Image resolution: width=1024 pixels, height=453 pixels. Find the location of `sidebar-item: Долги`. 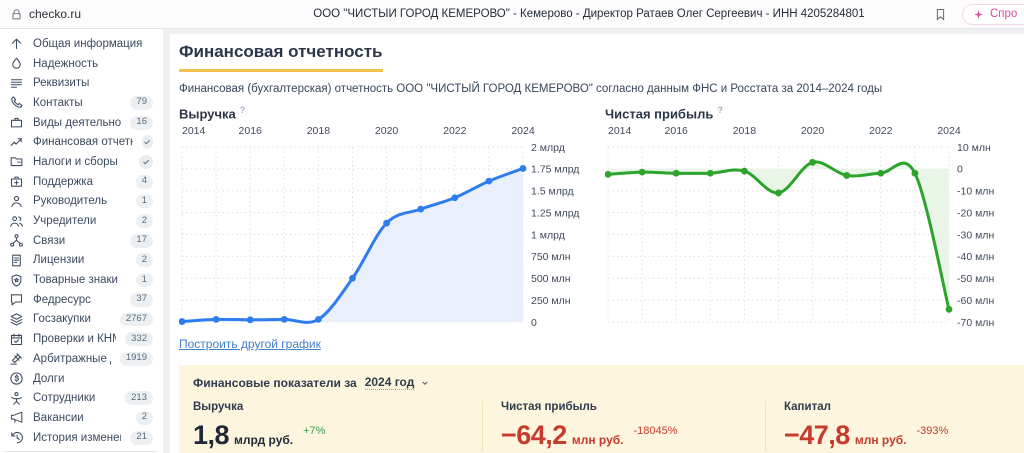

sidebar-item: Долги is located at coordinates (81, 379).